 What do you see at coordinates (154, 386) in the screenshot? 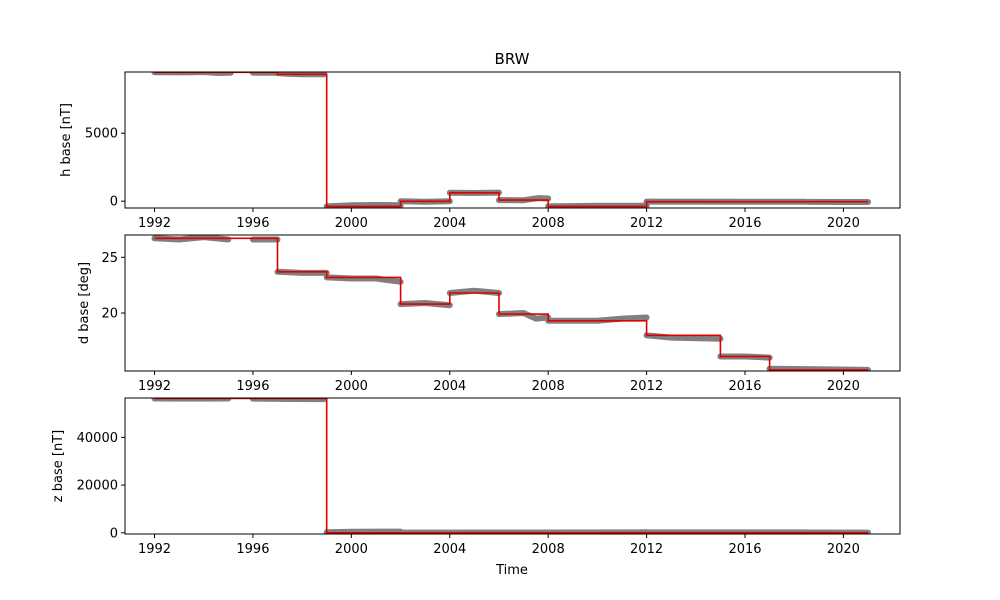
I see `d-base-xtick-label-1992: 1992` at bounding box center [154, 386].